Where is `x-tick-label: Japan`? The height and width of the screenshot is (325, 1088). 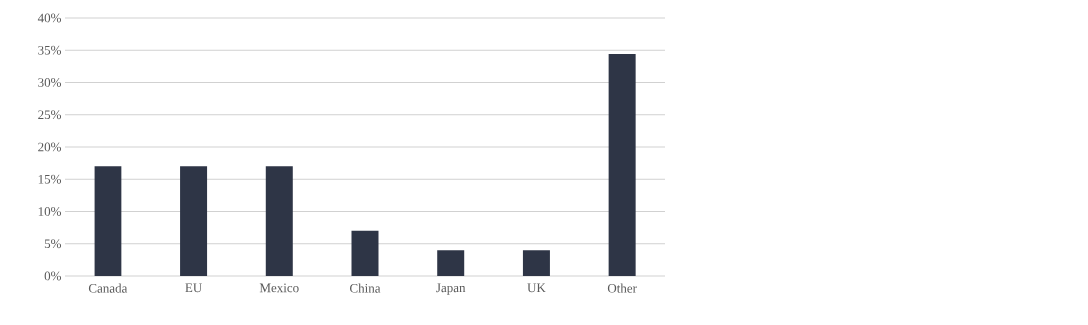 x-tick-label: Japan is located at coordinates (451, 289).